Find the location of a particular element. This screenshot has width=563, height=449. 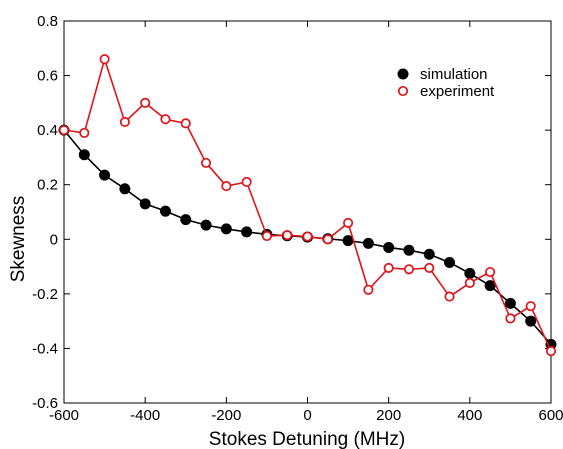

x-tick-label: 0 is located at coordinates (307, 415).